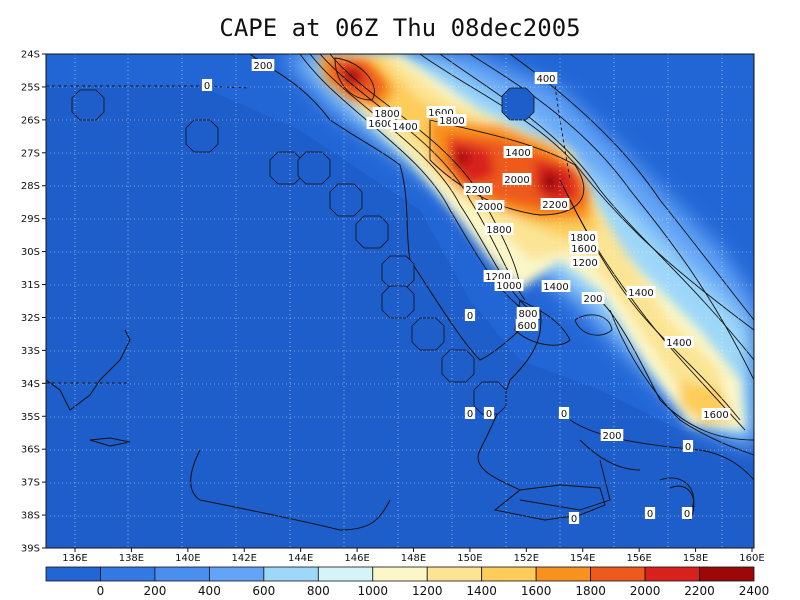 The width and height of the screenshot is (800, 600). What do you see at coordinates (30, 516) in the screenshot?
I see `y-tick-label: 38S` at bounding box center [30, 516].